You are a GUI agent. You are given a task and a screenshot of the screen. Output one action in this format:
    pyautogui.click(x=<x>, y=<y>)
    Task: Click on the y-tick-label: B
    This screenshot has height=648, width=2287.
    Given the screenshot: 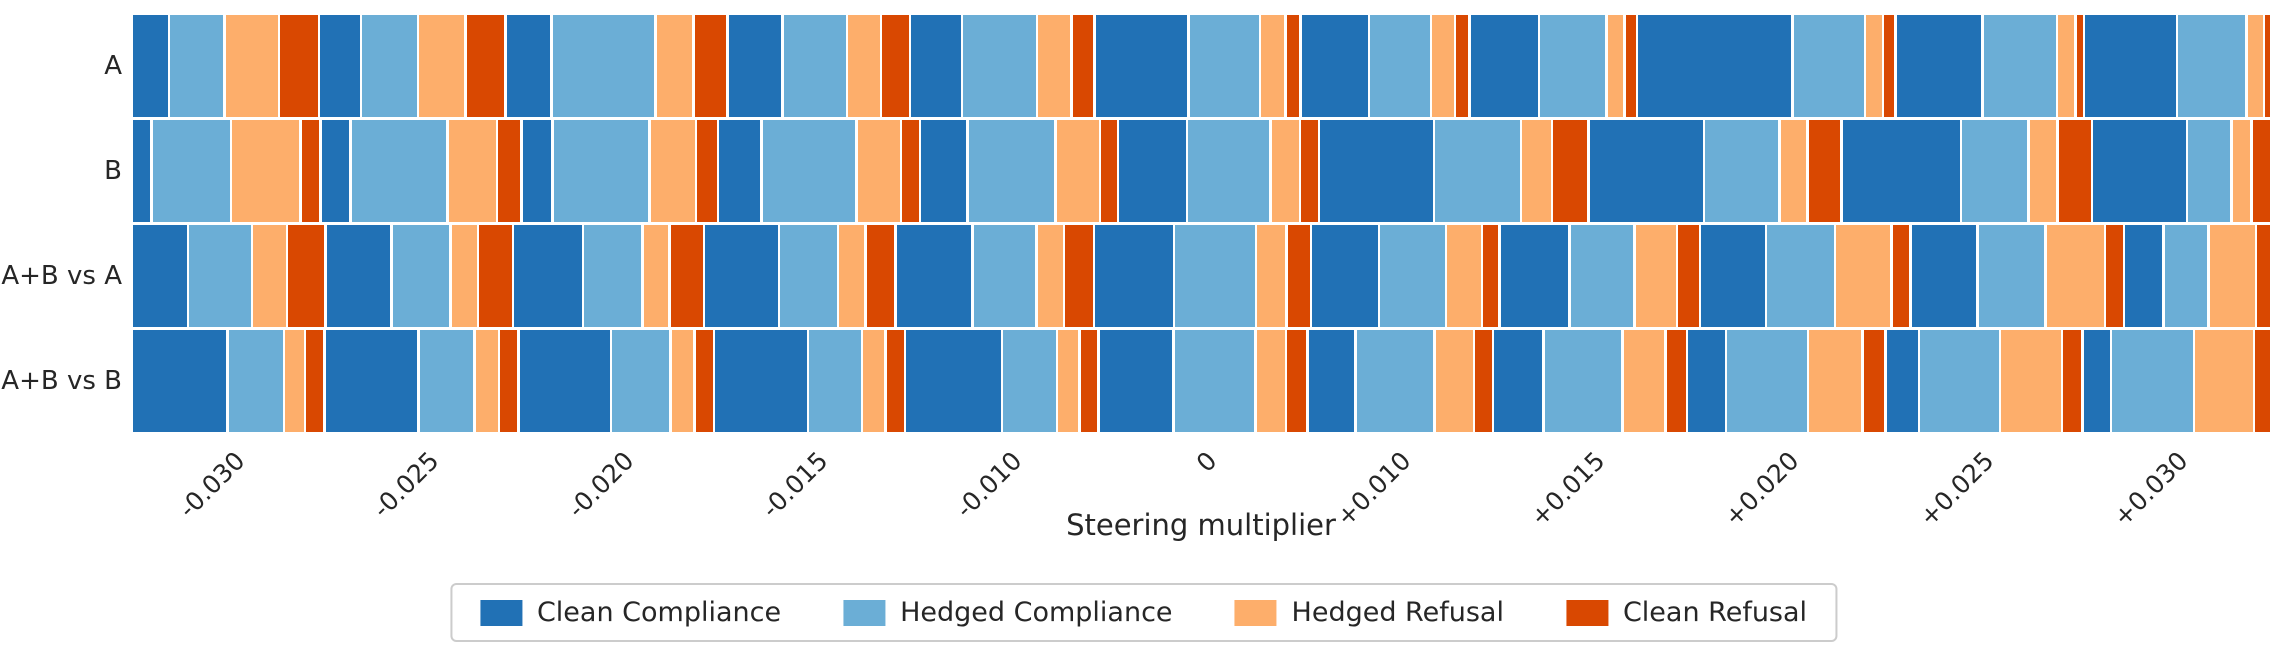 What is the action you would take?
    pyautogui.click(x=113, y=171)
    